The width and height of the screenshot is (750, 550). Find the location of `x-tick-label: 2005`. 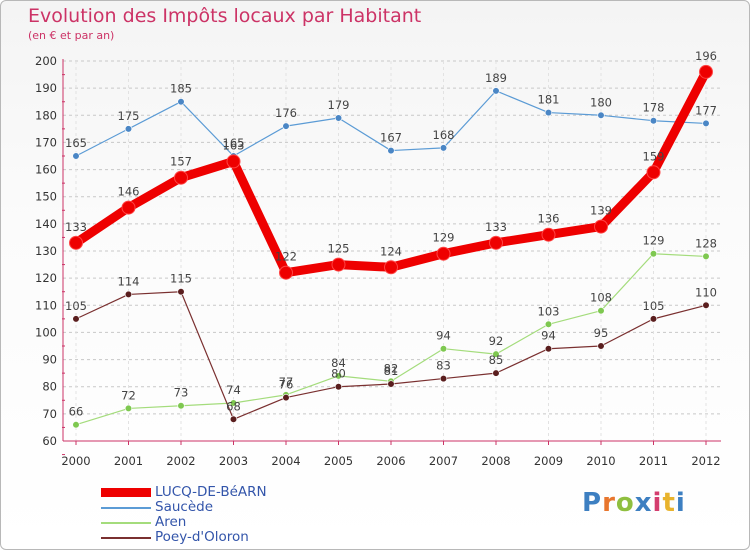

x-tick-label: 2005 is located at coordinates (338, 461).